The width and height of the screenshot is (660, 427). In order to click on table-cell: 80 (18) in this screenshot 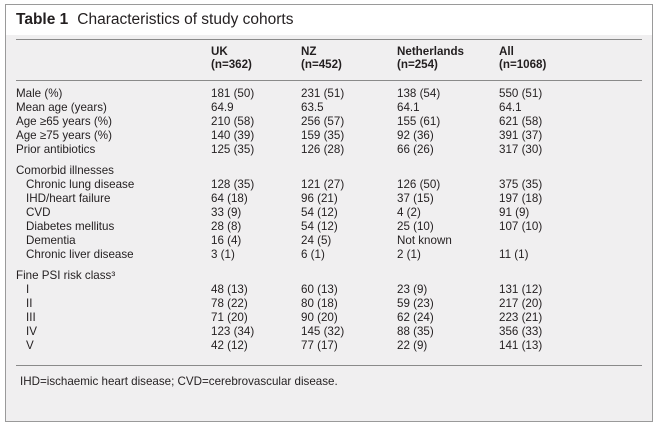, I will do `click(319, 303)`.